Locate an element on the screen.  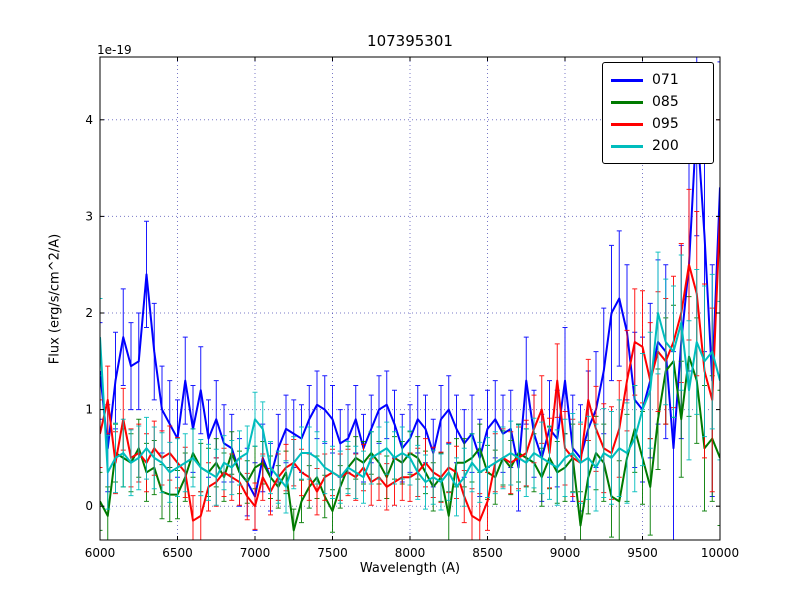
x-tick-label: 9000 is located at coordinates (565, 553).